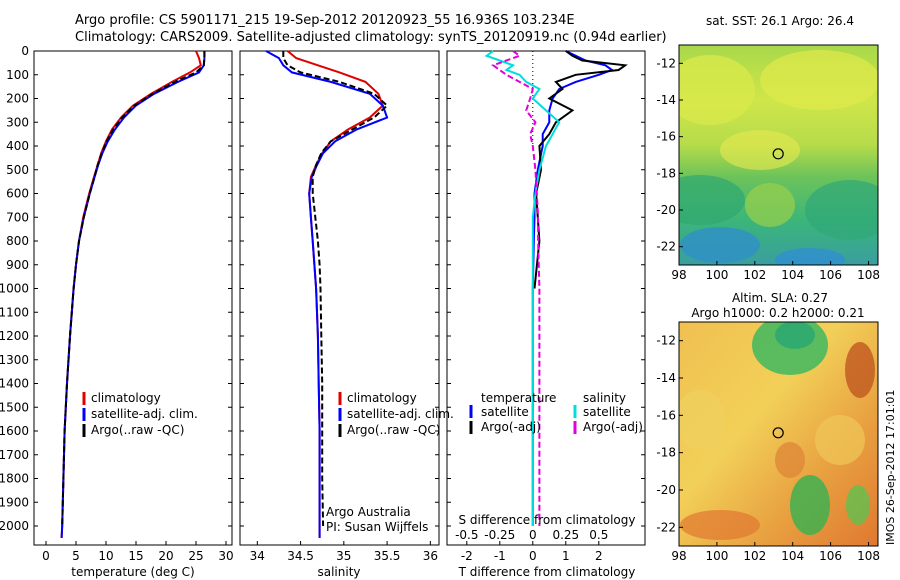 This screenshot has height=580, width=900. What do you see at coordinates (126, 398) in the screenshot?
I see `temperature-legend-climatology: climatology` at bounding box center [126, 398].